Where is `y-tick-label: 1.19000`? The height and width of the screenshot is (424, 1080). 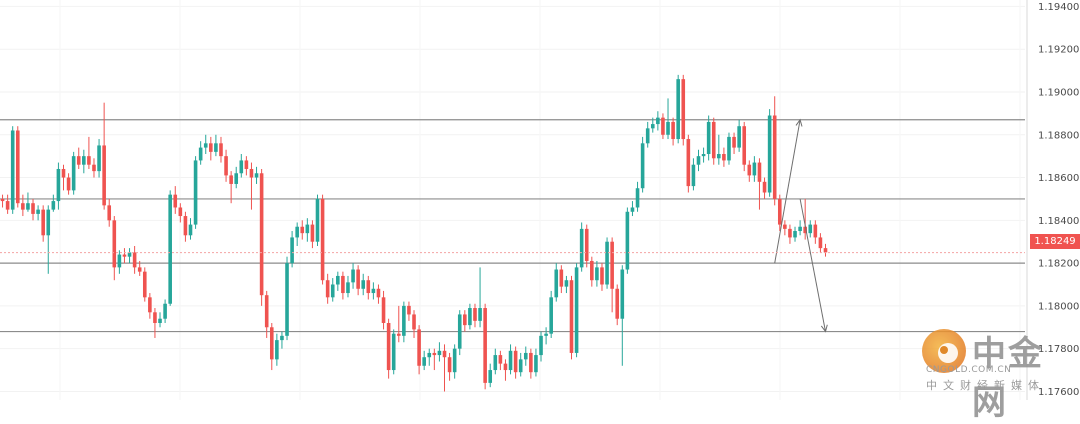 y-tick-label: 1.19000 is located at coordinates (1058, 92).